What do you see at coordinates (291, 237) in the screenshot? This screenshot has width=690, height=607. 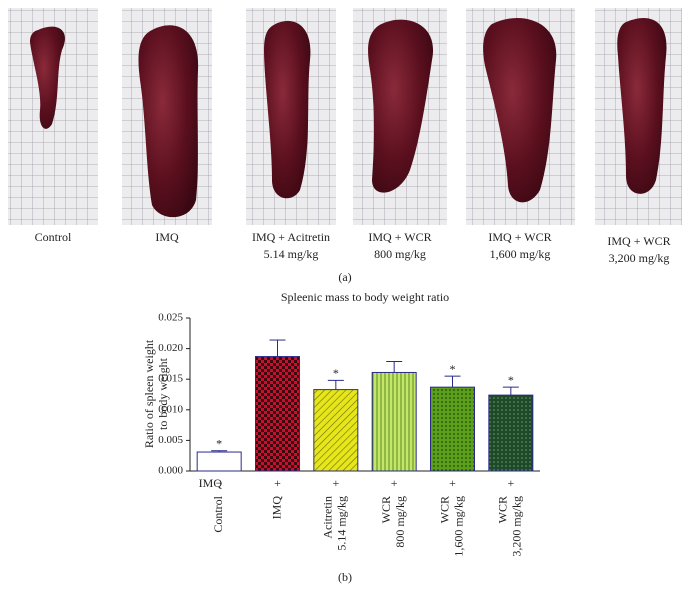 I see `photo-label: IMQ + Acitretin` at bounding box center [291, 237].